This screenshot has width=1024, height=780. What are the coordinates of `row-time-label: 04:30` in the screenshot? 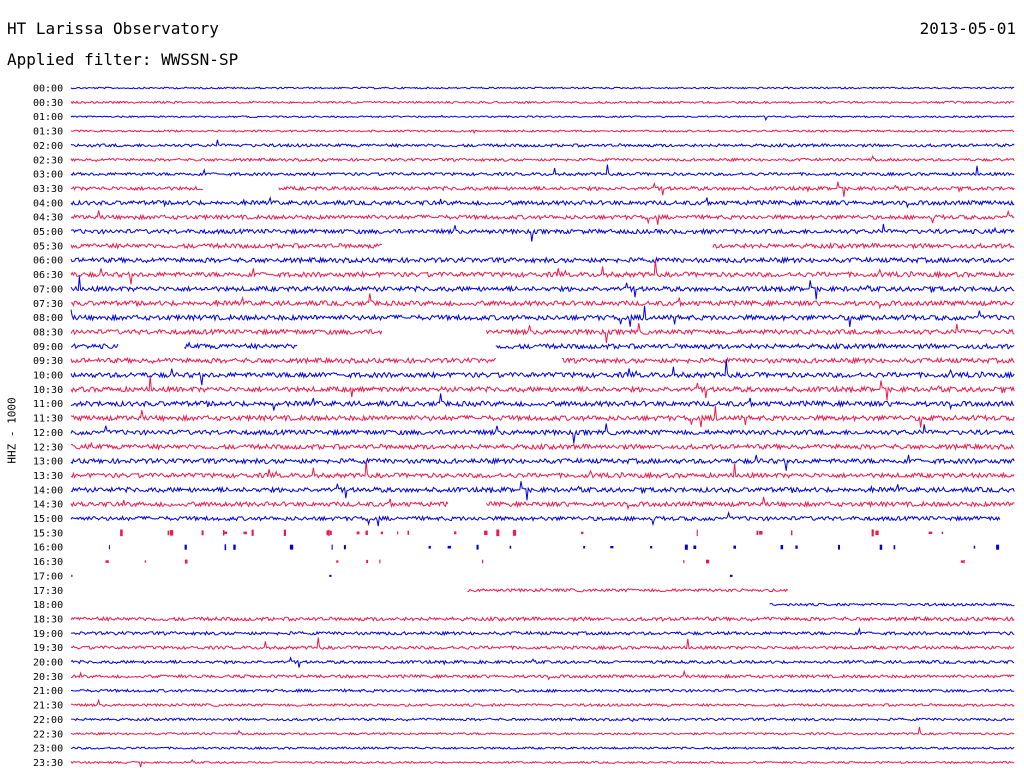 It's located at (48, 218).